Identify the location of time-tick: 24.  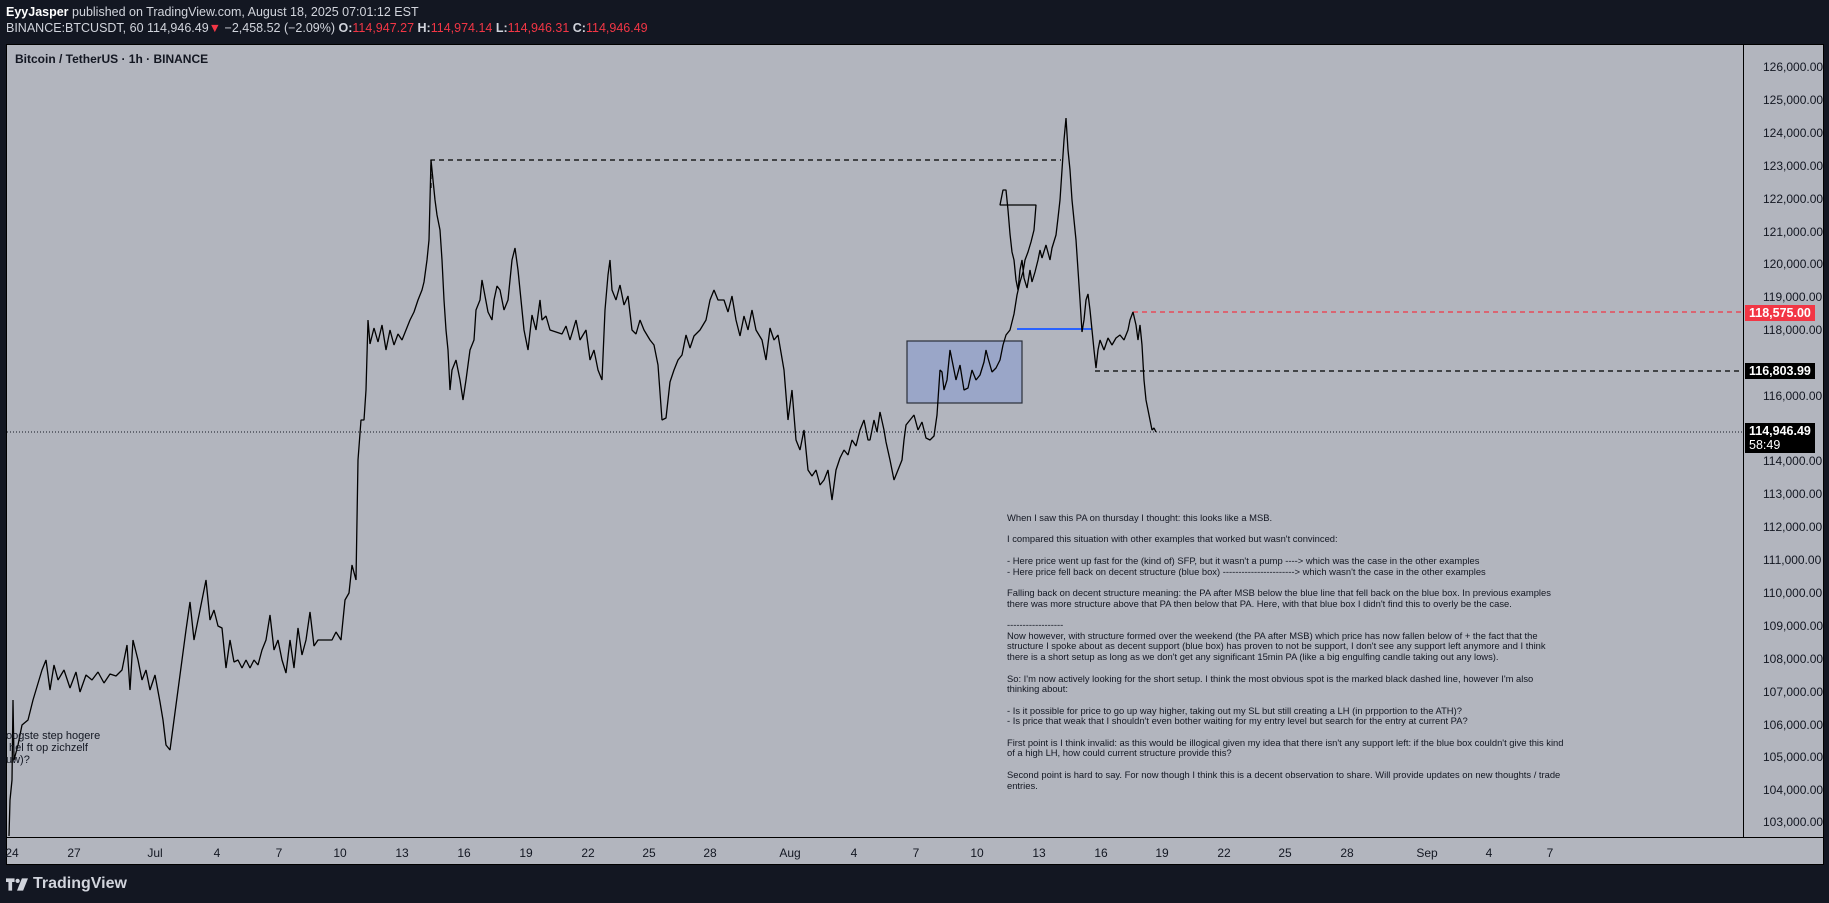
(12, 853).